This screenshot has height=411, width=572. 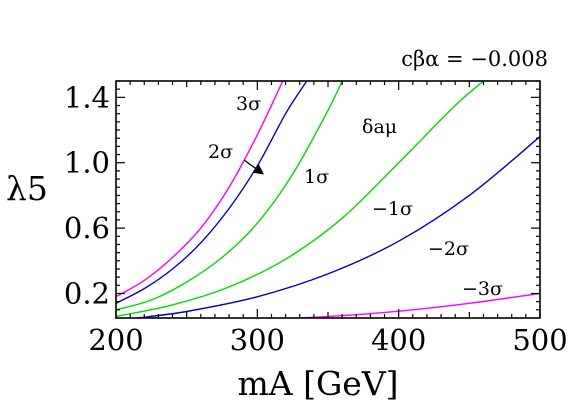 What do you see at coordinates (87, 97) in the screenshot?
I see `y-tick-label: 1.4` at bounding box center [87, 97].